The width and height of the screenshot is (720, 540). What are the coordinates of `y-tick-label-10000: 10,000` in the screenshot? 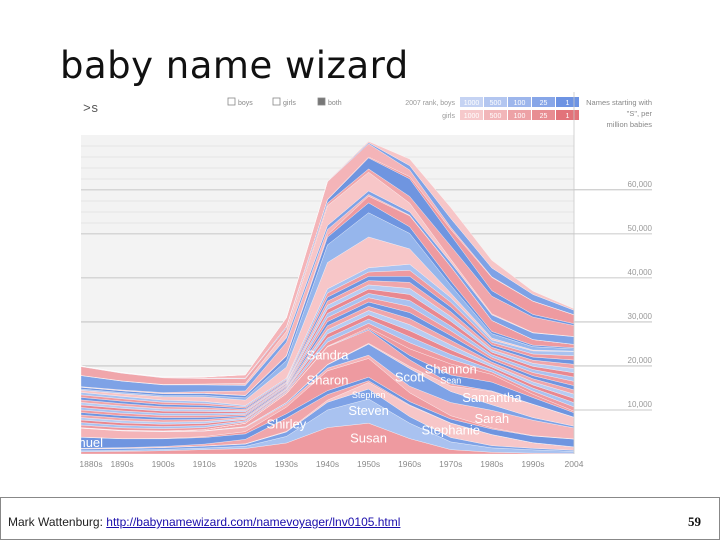 It's located at (640, 404).